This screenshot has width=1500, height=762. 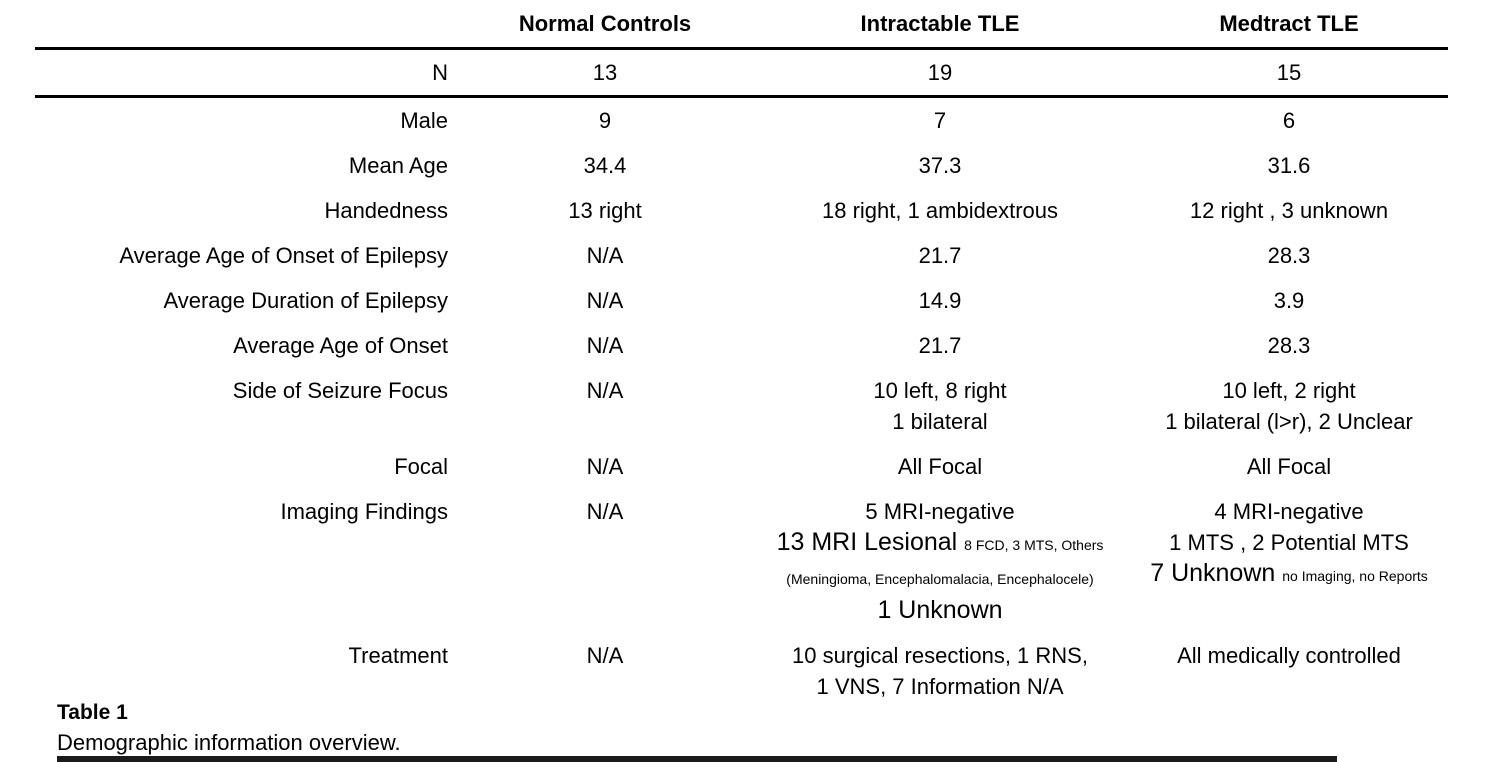 I want to click on table-cell-normal-controls: 13, so click(x=605, y=73).